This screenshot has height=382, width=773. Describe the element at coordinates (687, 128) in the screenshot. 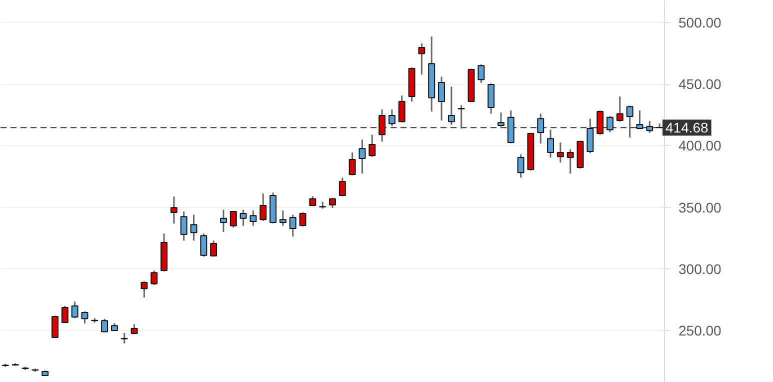

I see `ref-line-label: 414.68` at that location.